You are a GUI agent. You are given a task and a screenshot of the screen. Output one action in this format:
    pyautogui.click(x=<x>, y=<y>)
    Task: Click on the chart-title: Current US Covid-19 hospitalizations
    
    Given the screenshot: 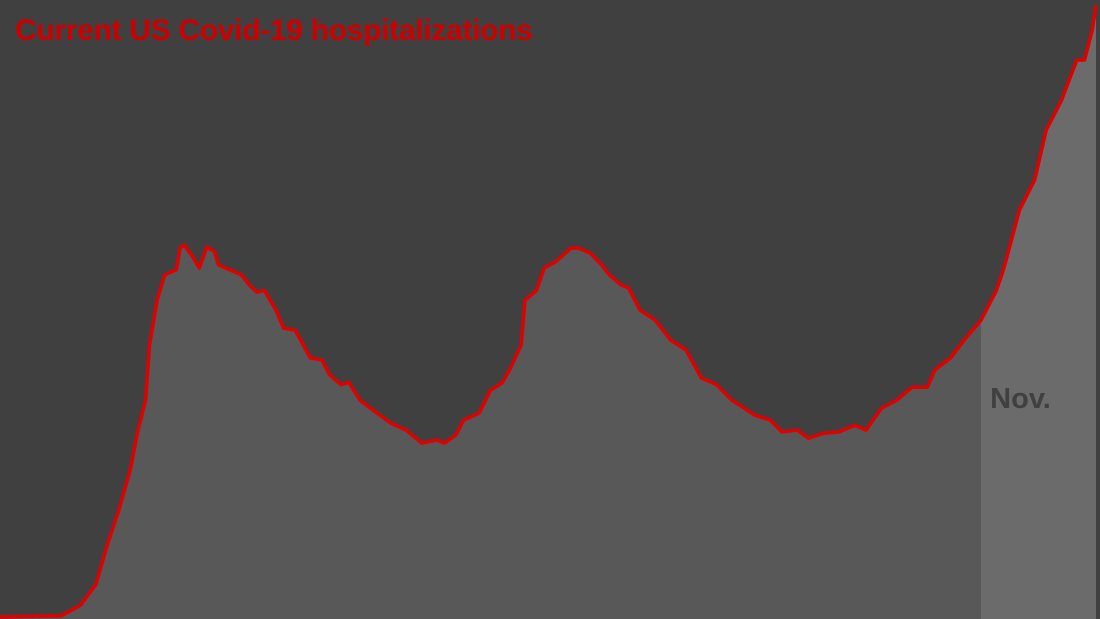 What is the action you would take?
    pyautogui.click(x=274, y=30)
    